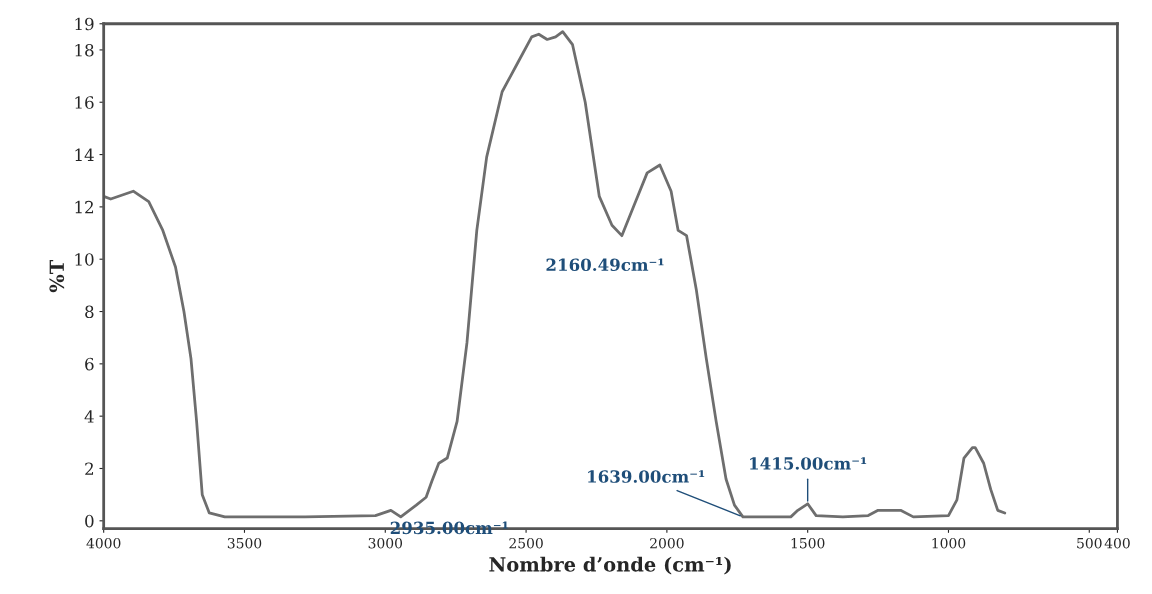  Describe the element at coordinates (1089, 543) in the screenshot. I see `x-tick-label: 500` at that location.